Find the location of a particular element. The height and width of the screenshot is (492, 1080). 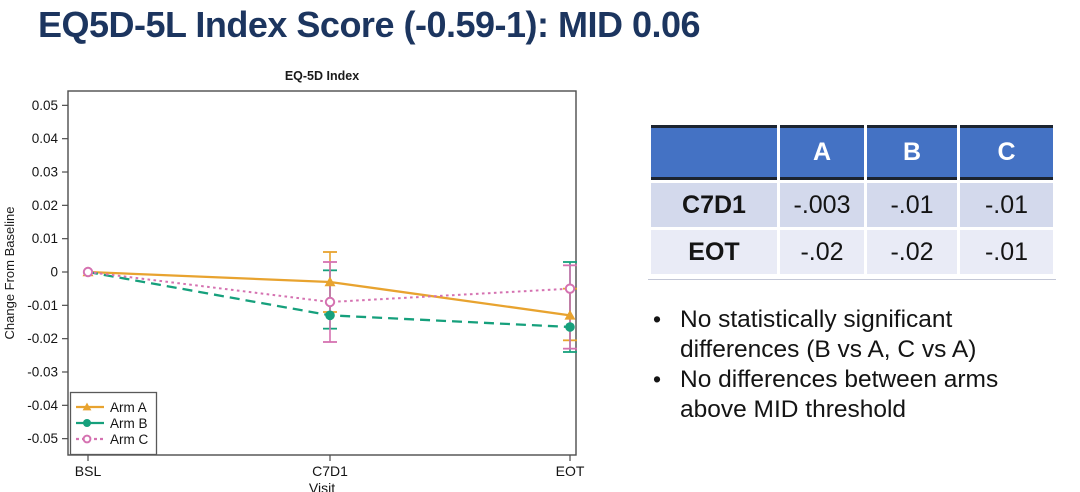

y-axis-label: Change From Baseline is located at coordinates (9, 273).